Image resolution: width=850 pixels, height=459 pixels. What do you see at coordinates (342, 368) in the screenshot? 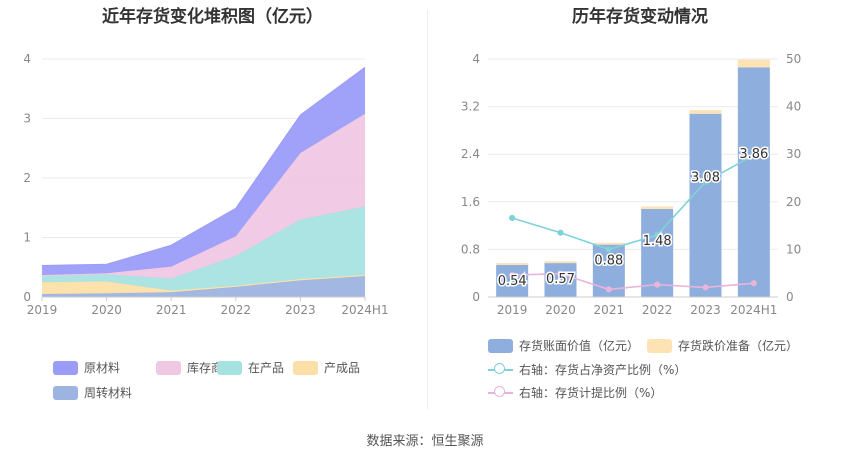
I see `legend-label: 产成品` at bounding box center [342, 368].